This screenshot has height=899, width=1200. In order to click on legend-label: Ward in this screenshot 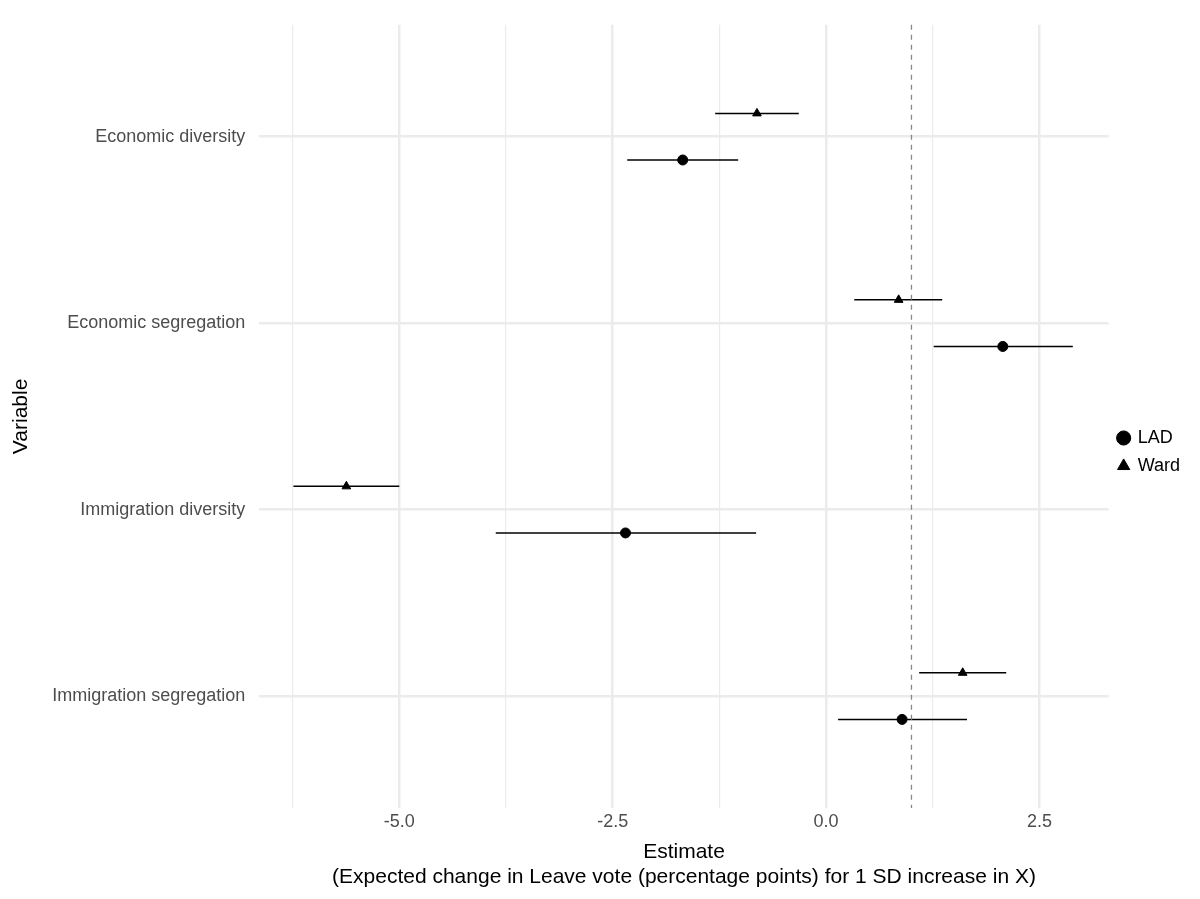, I will do `click(1159, 464)`.